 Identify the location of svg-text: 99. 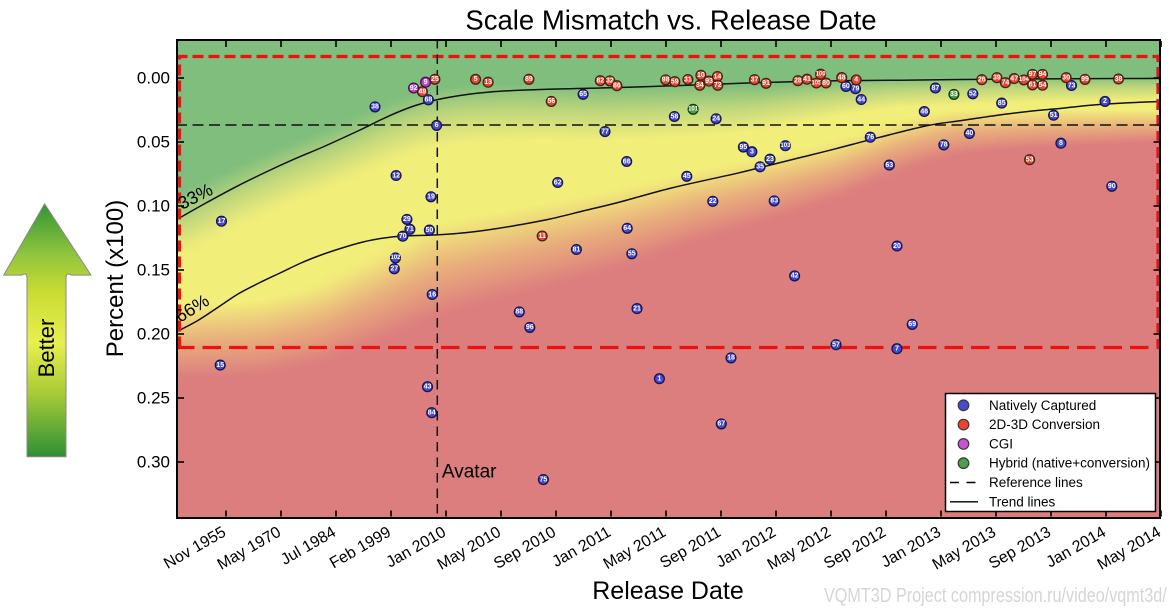
(1085, 79).